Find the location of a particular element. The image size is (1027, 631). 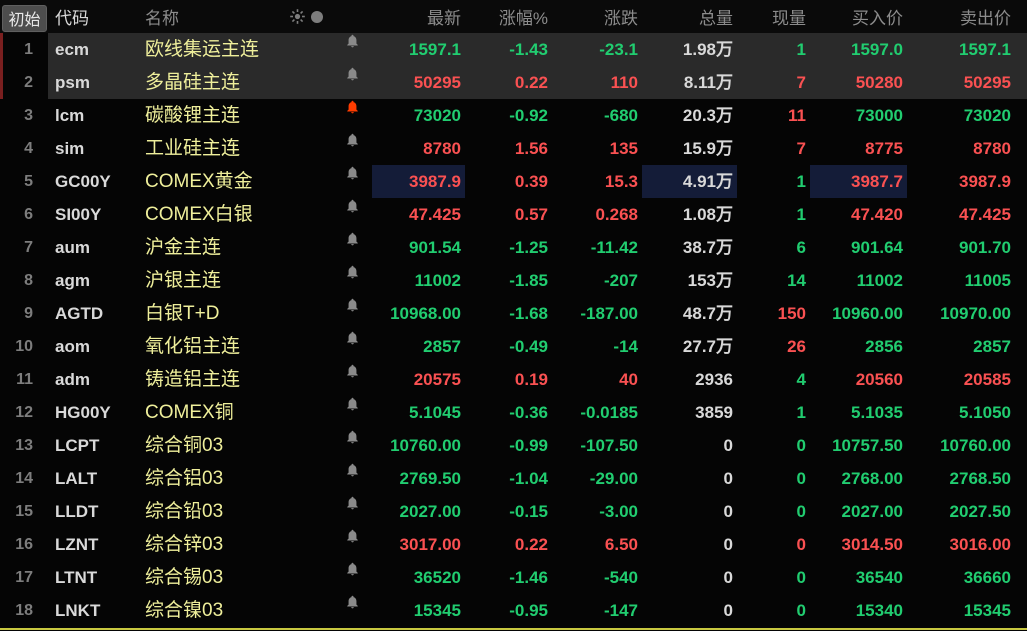

row-index: 7 is located at coordinates (28, 247).